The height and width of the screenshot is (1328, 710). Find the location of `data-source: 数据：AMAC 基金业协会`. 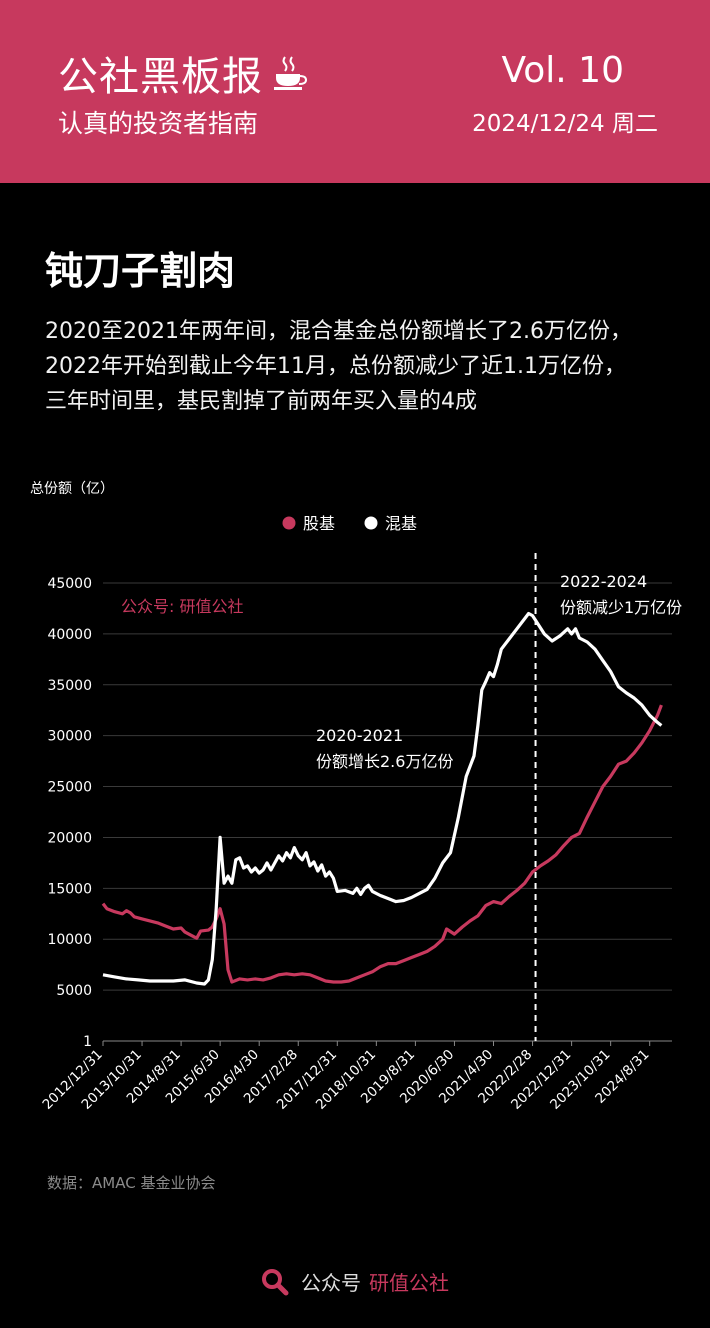

data-source: 数据：AMAC 基金业协会 is located at coordinates (131, 1183).